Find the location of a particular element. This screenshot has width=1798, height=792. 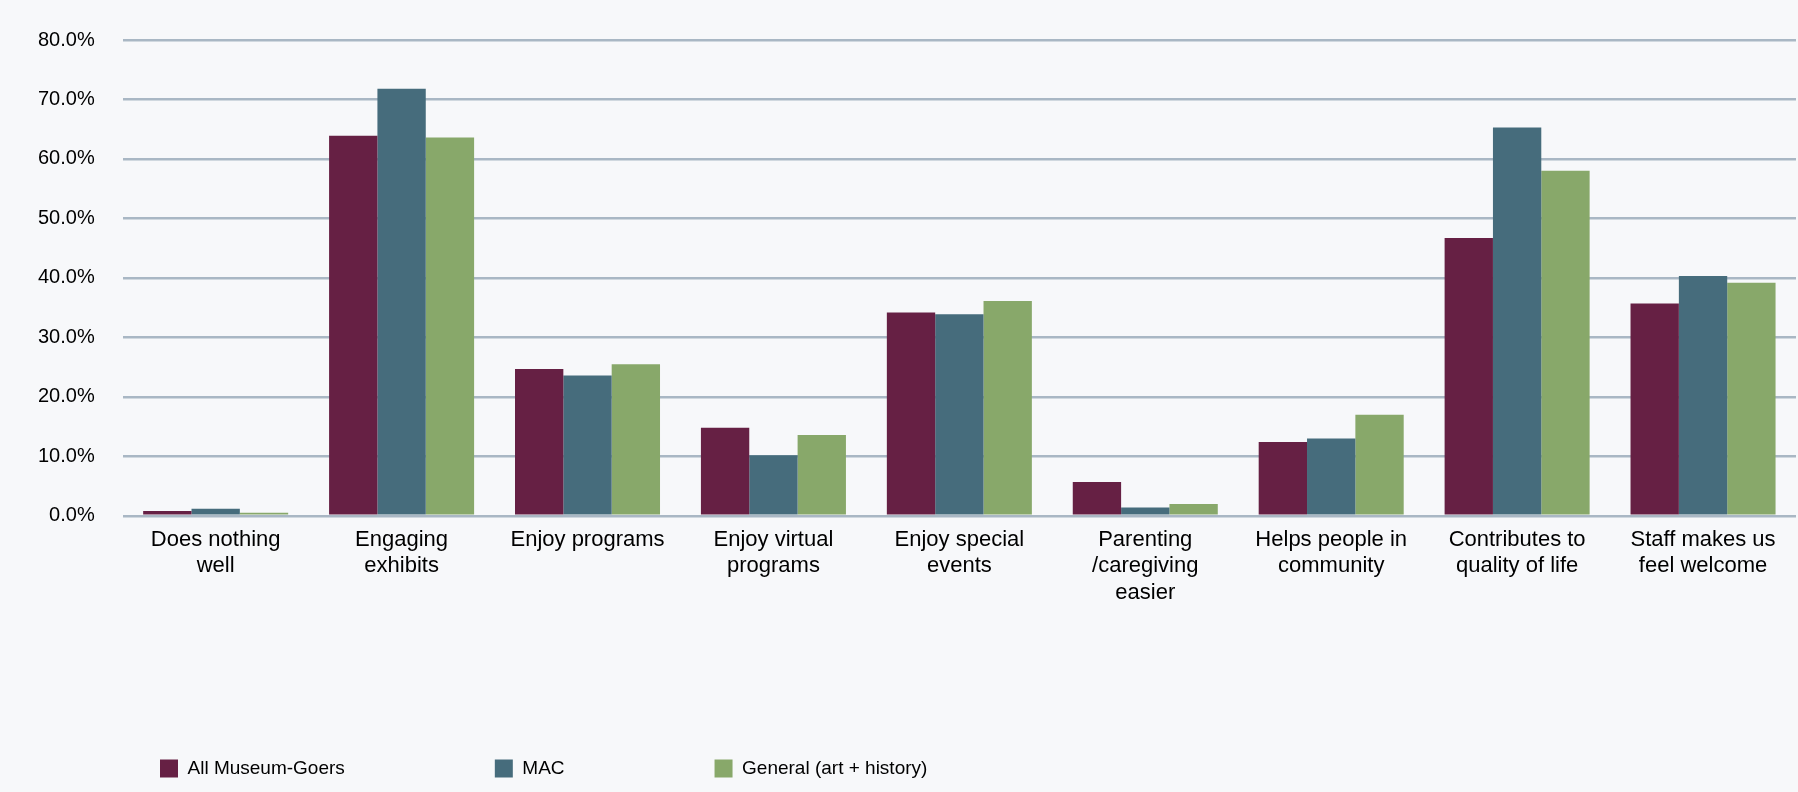

x-tick-label: Helps people in community is located at coordinates (1331, 552).